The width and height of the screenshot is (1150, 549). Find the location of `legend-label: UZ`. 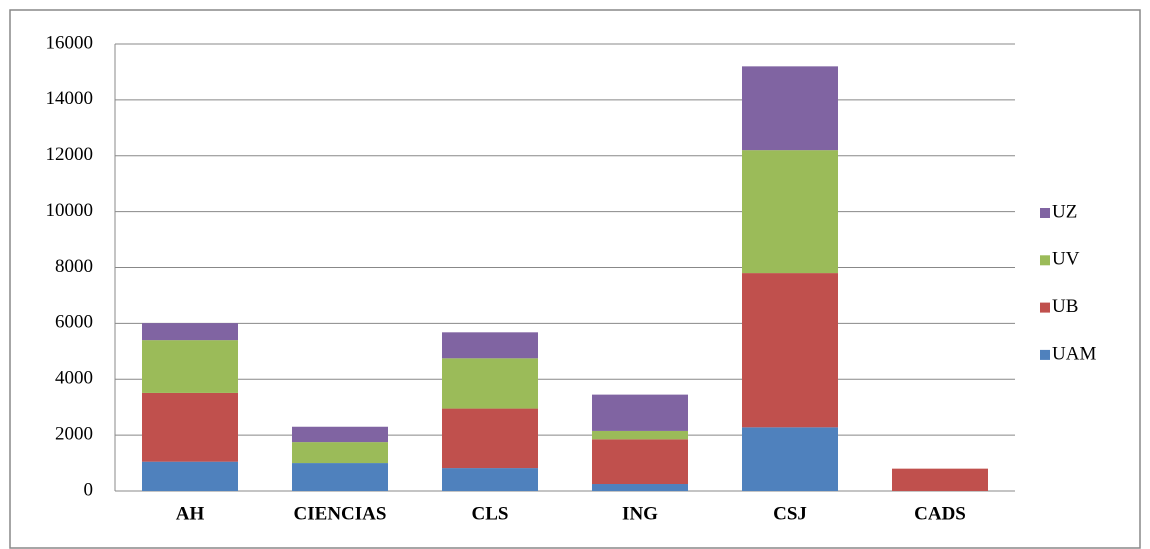

legend-label: UZ is located at coordinates (1064, 211).